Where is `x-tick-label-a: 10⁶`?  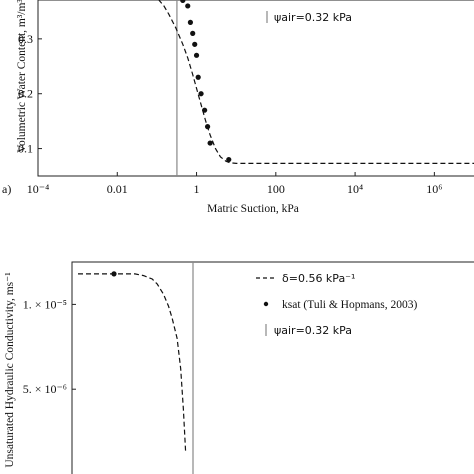
x-tick-label-a: 10⁶ is located at coordinates (434, 189).